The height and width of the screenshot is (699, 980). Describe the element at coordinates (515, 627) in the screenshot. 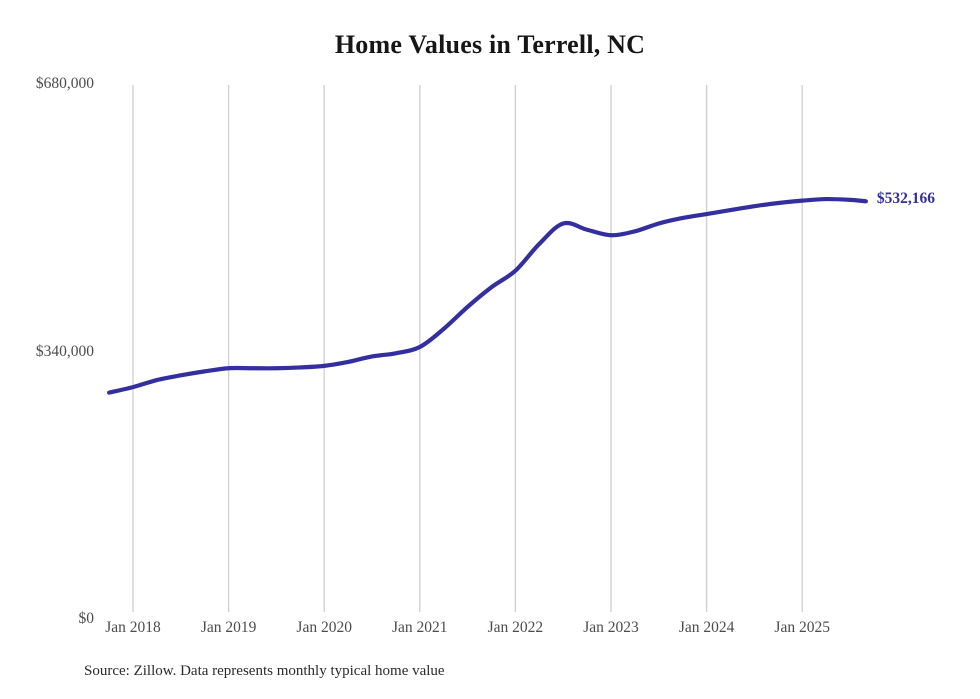

I see `x-tick-label: Jan 2022` at that location.